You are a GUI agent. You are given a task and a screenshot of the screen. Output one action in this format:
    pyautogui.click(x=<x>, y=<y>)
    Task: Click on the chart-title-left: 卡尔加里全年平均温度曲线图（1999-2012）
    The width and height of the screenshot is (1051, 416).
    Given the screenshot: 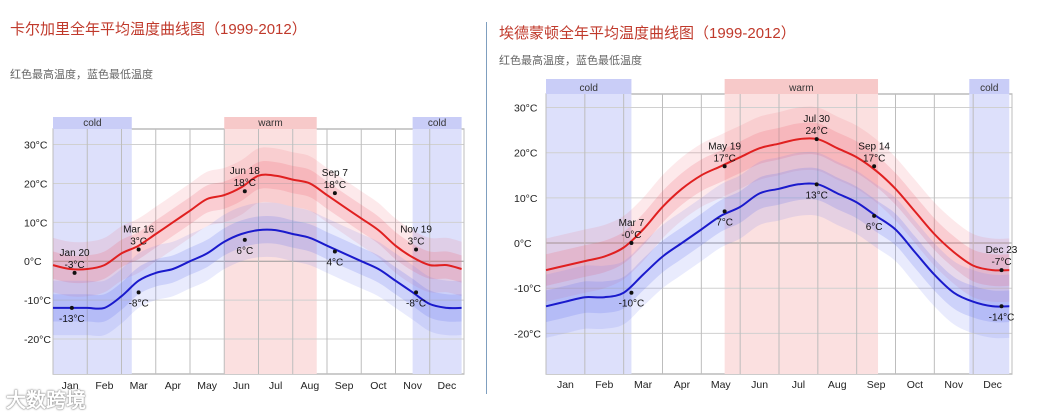 What is the action you would take?
    pyautogui.click(x=158, y=29)
    